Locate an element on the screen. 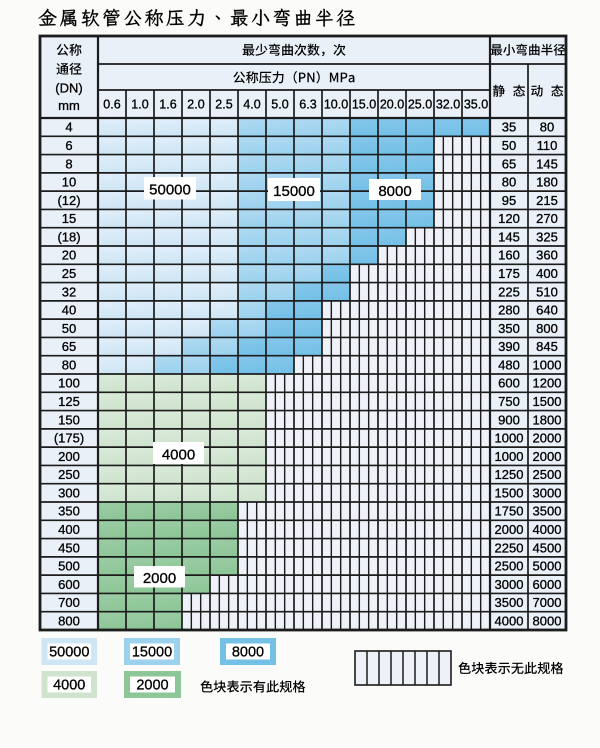 Image resolution: width=600 pixels, height=748 pixels. svg-text: (12) is located at coordinates (68, 200).